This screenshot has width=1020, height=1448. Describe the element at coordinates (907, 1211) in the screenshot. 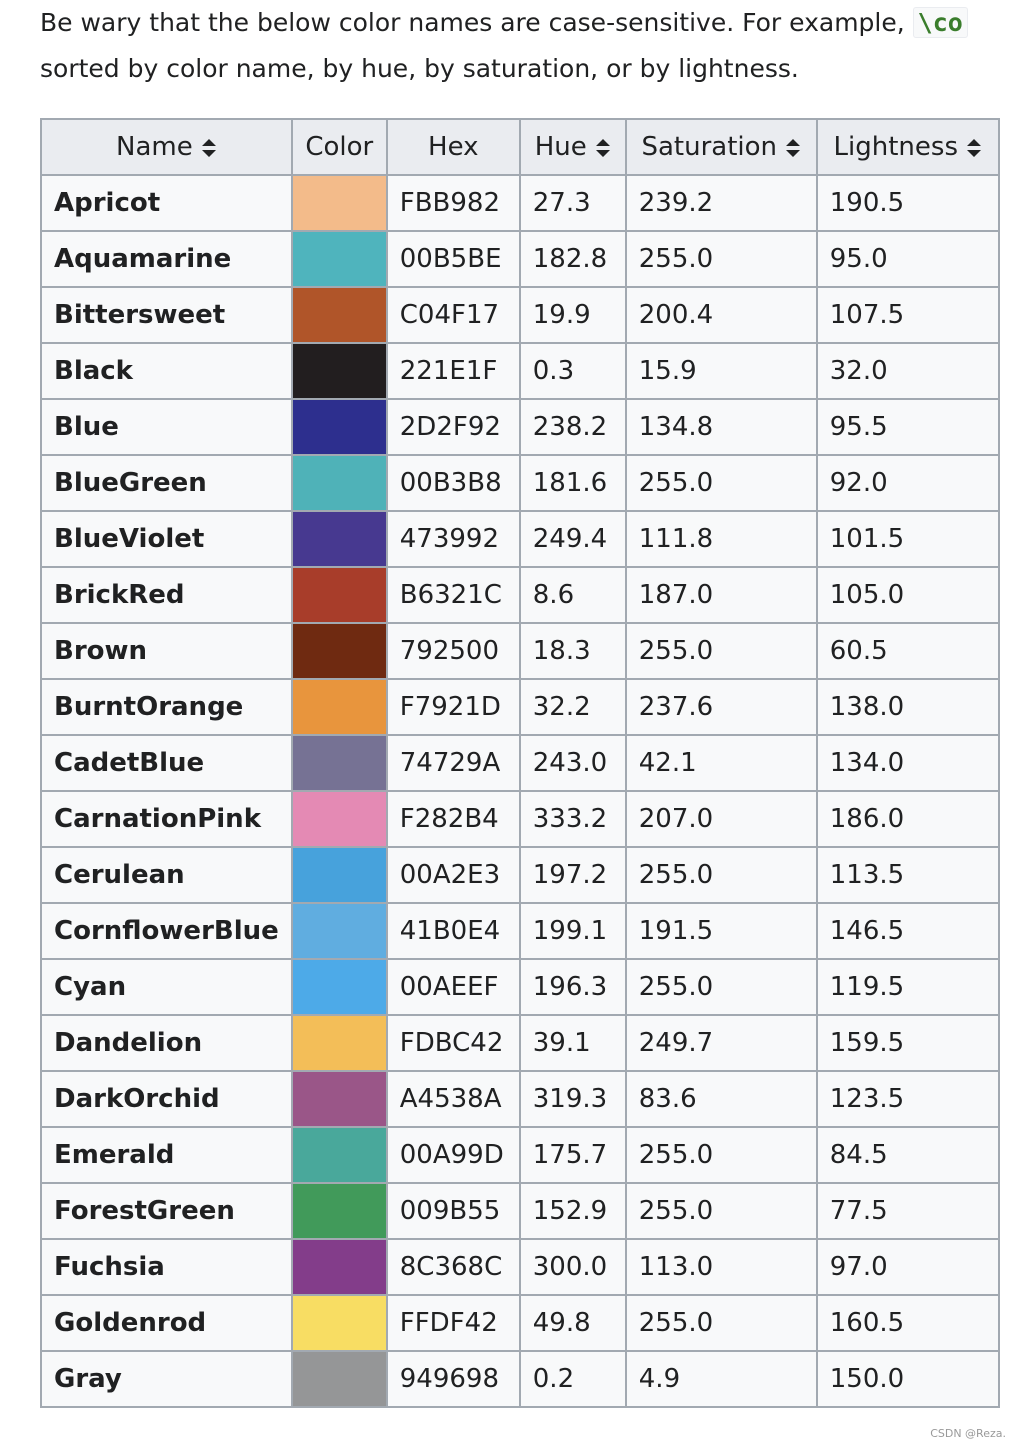

I see `lightness-cell: 77.5` at that location.